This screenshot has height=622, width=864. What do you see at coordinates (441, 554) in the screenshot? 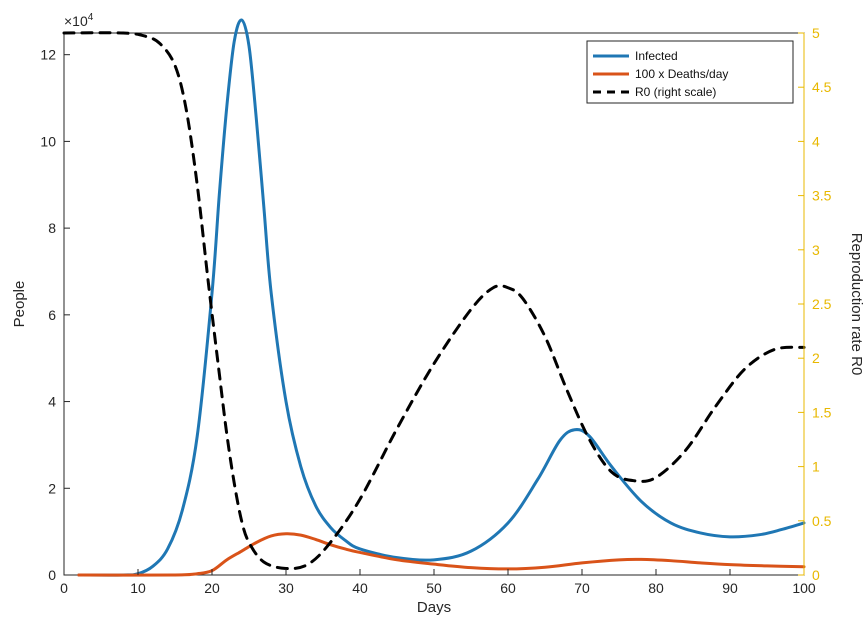
I see `series-line-100-x-deaths-day` at bounding box center [441, 554].